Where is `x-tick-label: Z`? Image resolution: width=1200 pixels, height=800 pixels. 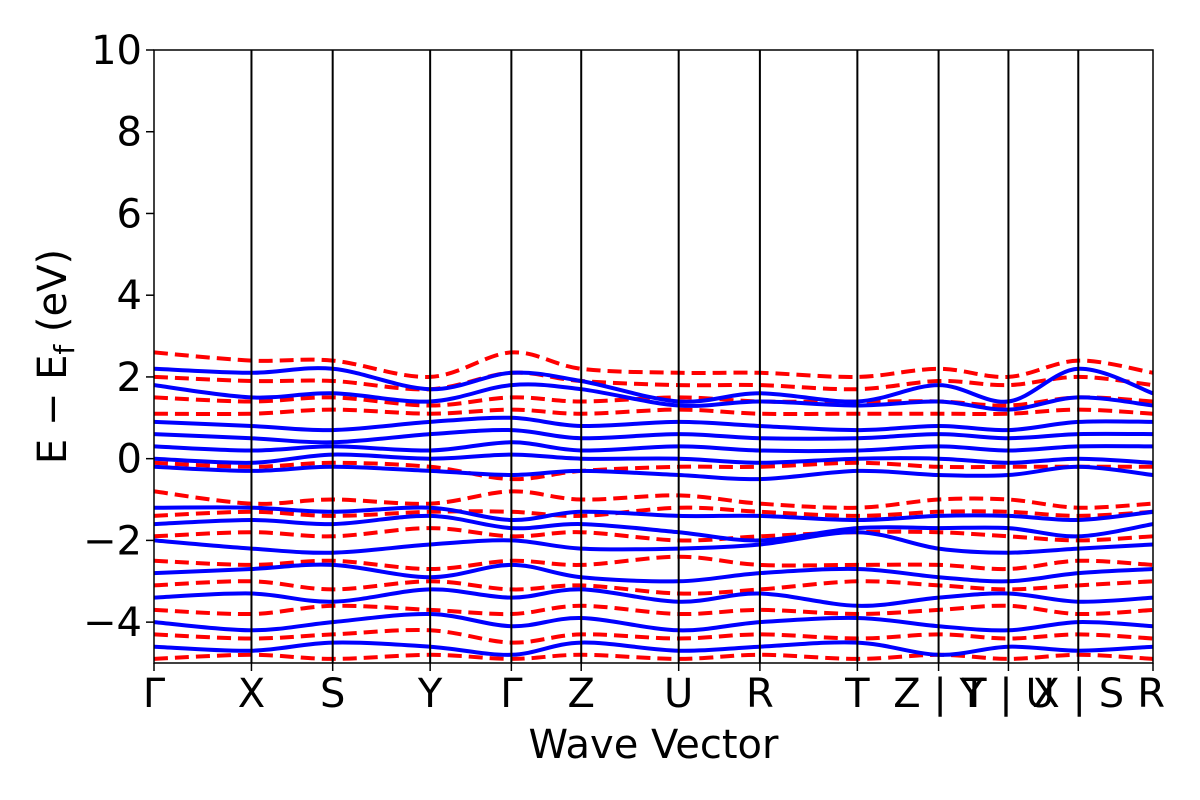
x-tick-label: Z is located at coordinates (581, 694).